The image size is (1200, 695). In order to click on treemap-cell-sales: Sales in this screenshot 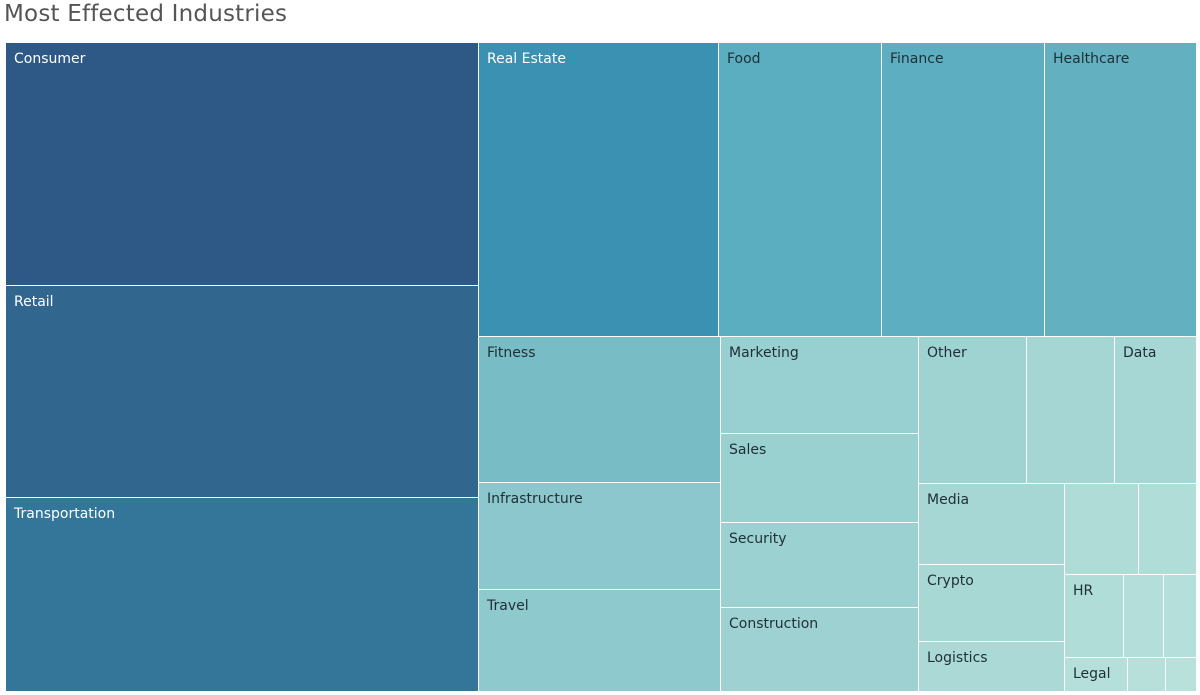, I will do `click(820, 478)`.